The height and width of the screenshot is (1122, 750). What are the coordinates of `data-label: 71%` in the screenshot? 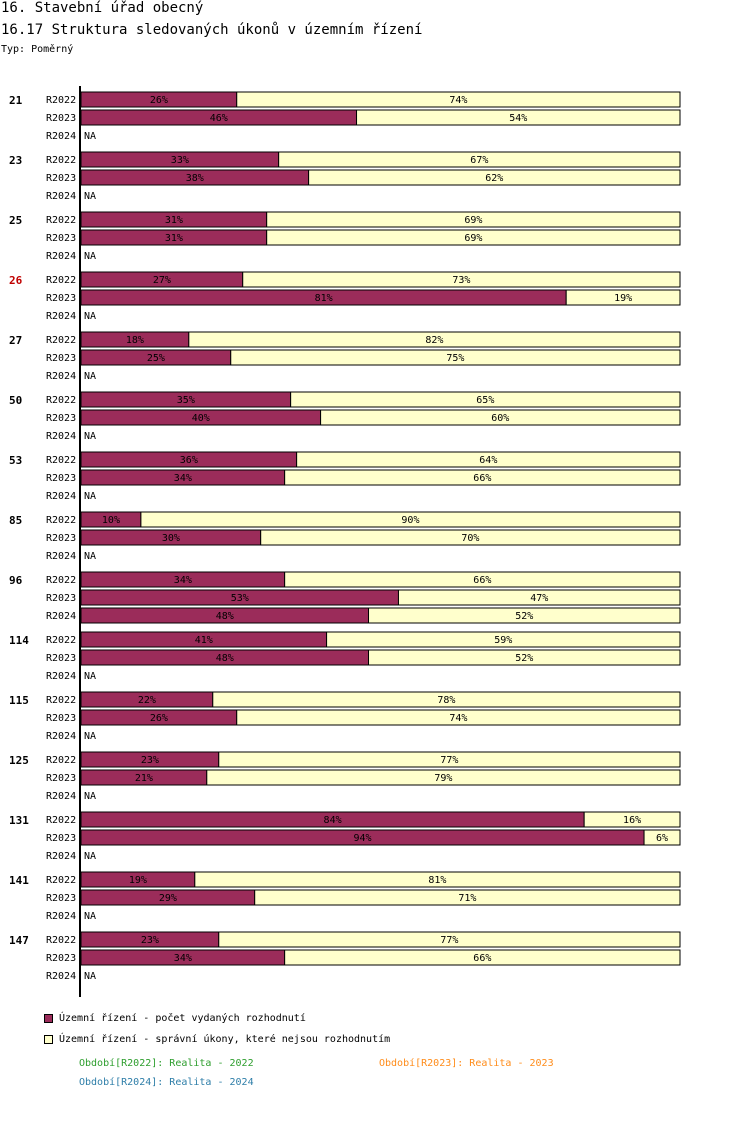 It's located at (467, 898).